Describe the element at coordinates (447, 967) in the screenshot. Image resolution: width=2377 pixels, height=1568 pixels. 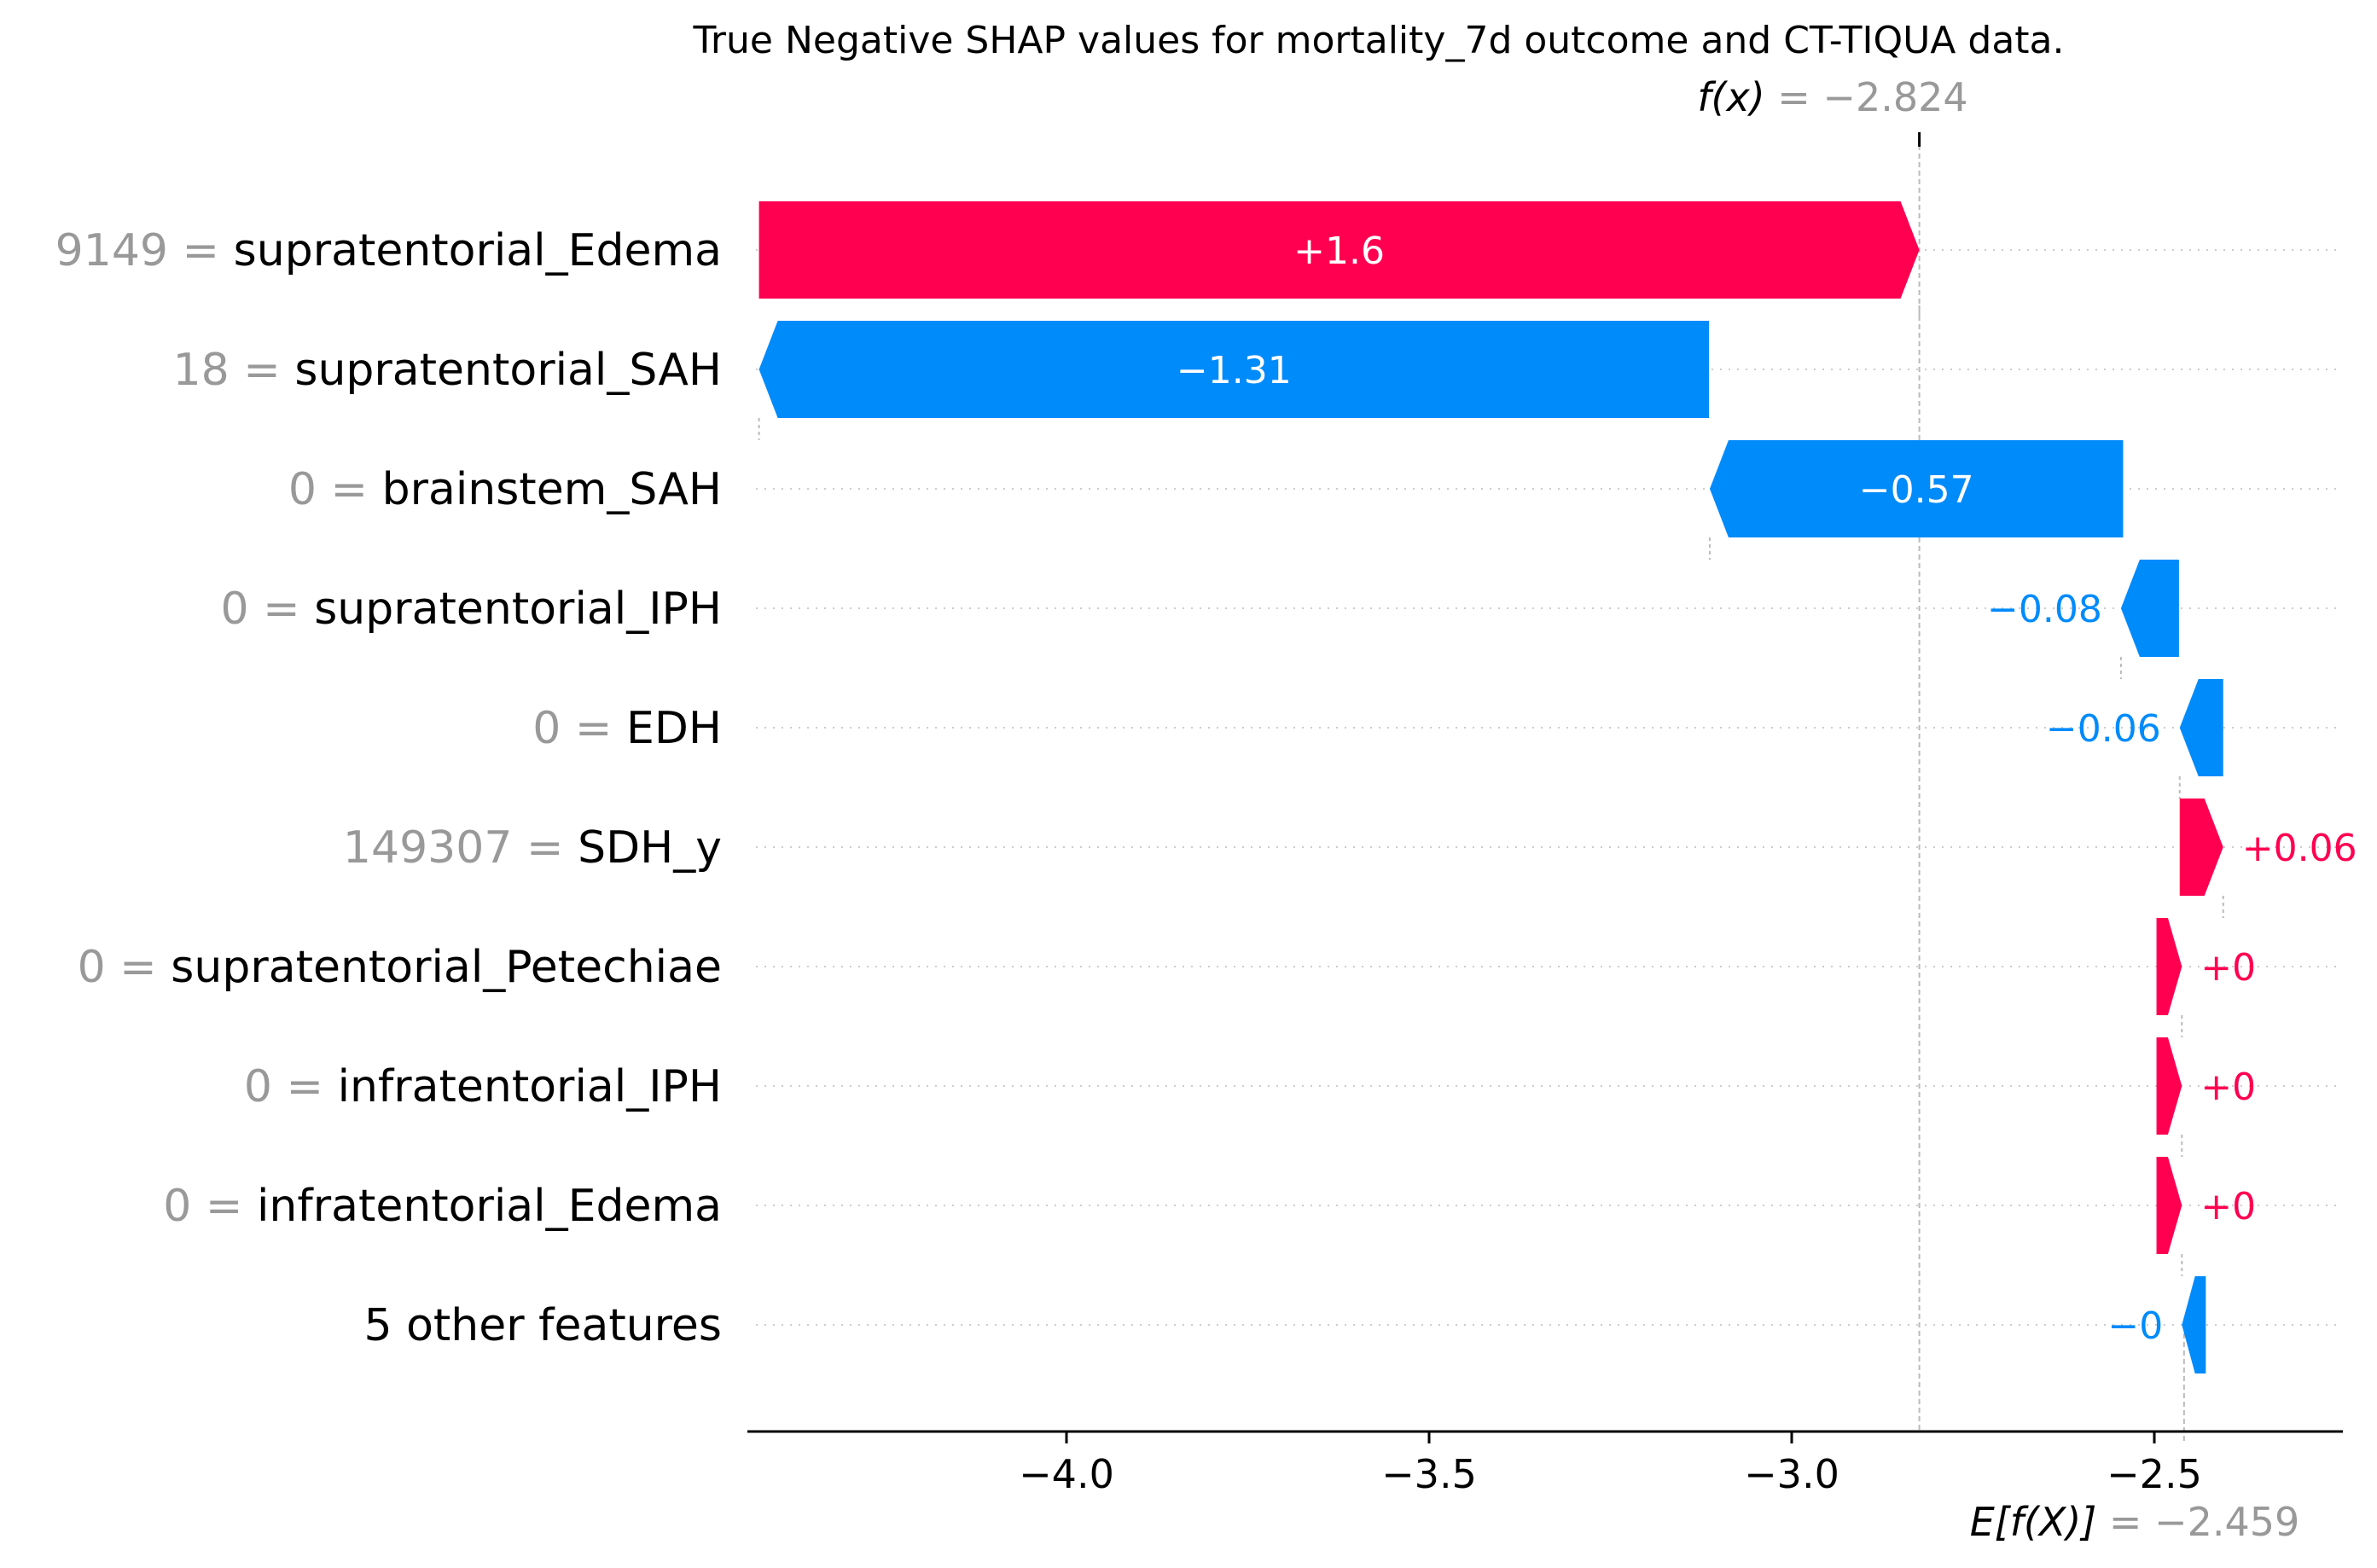
I see `feature-name: supratentorial_Petechiae` at that location.